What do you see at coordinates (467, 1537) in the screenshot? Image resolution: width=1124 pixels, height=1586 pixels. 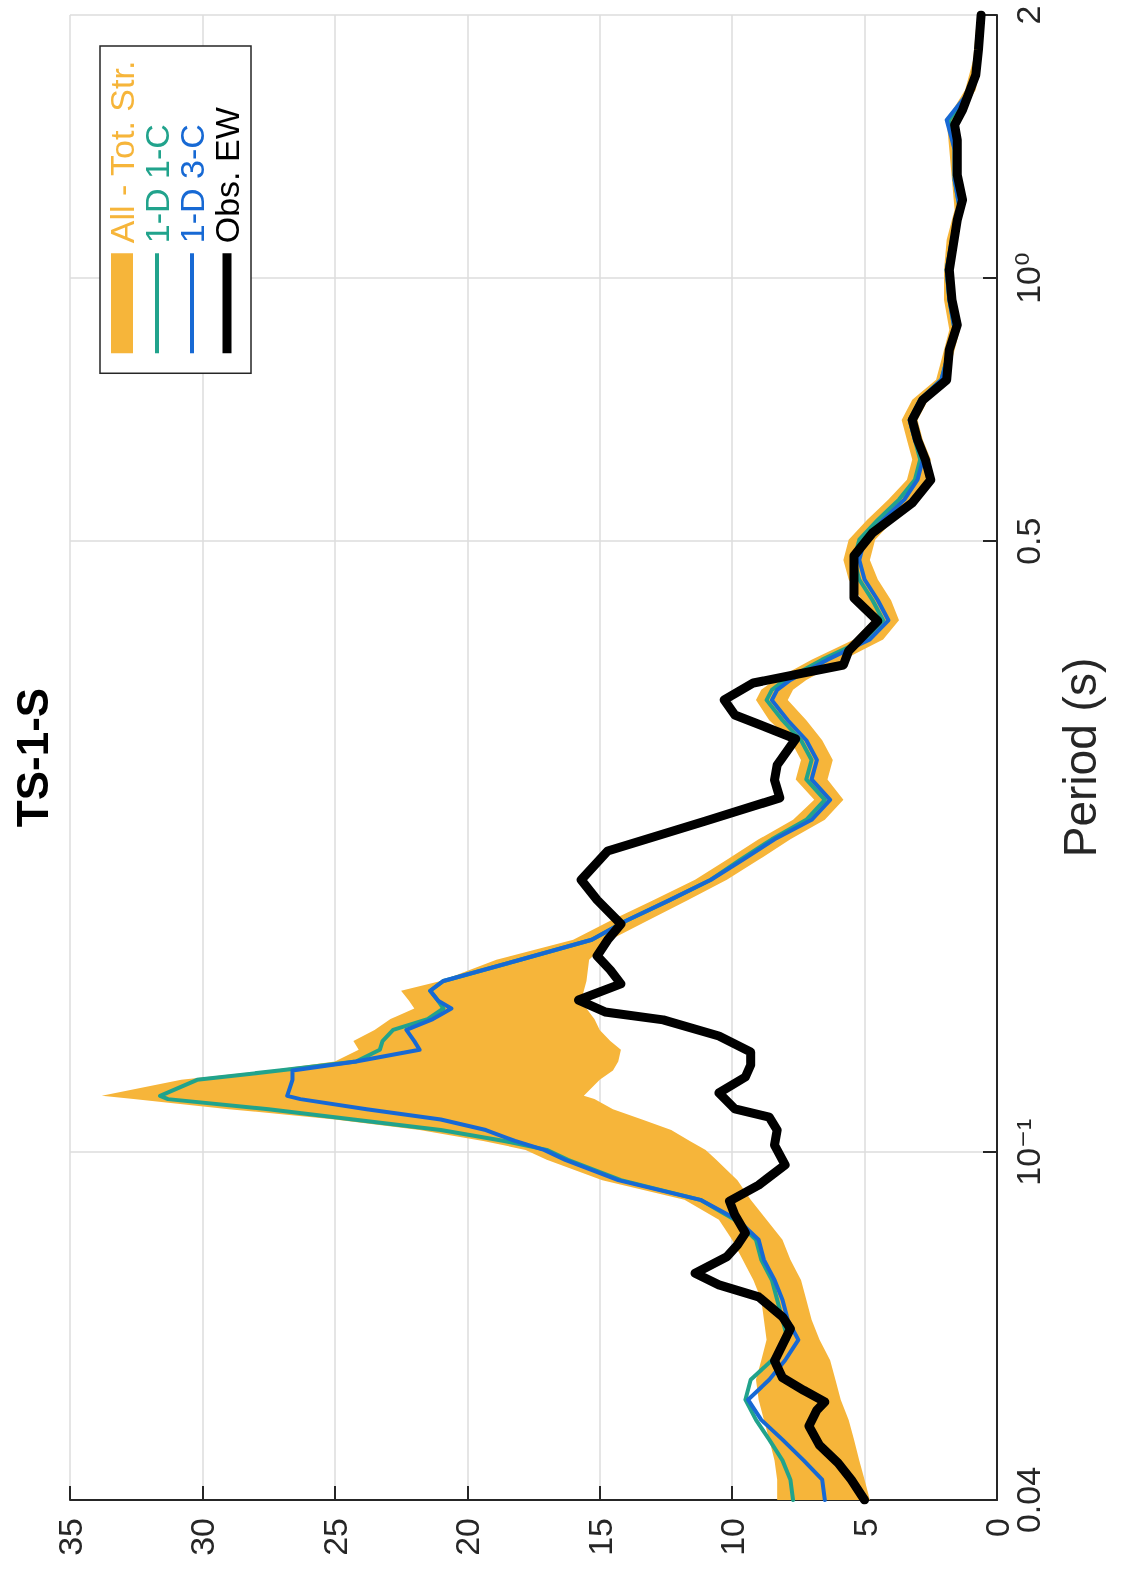 I see `x-tick-label: 20` at bounding box center [467, 1537].